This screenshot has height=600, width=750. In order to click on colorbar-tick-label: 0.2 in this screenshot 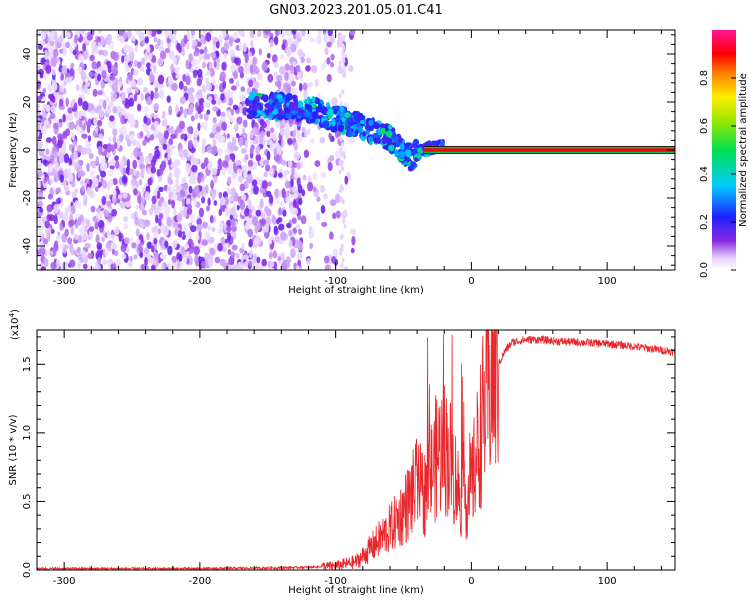, I will do `click(704, 222)`.